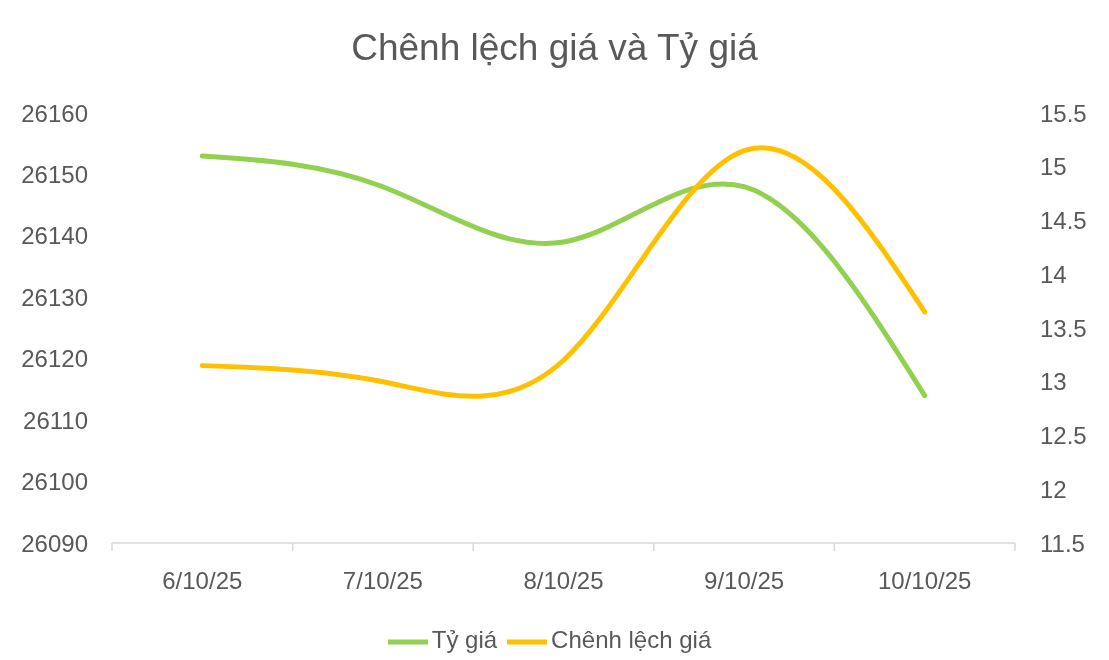  What do you see at coordinates (1062, 543) in the screenshot?
I see `y2-tick-label: 11.5` at bounding box center [1062, 543].